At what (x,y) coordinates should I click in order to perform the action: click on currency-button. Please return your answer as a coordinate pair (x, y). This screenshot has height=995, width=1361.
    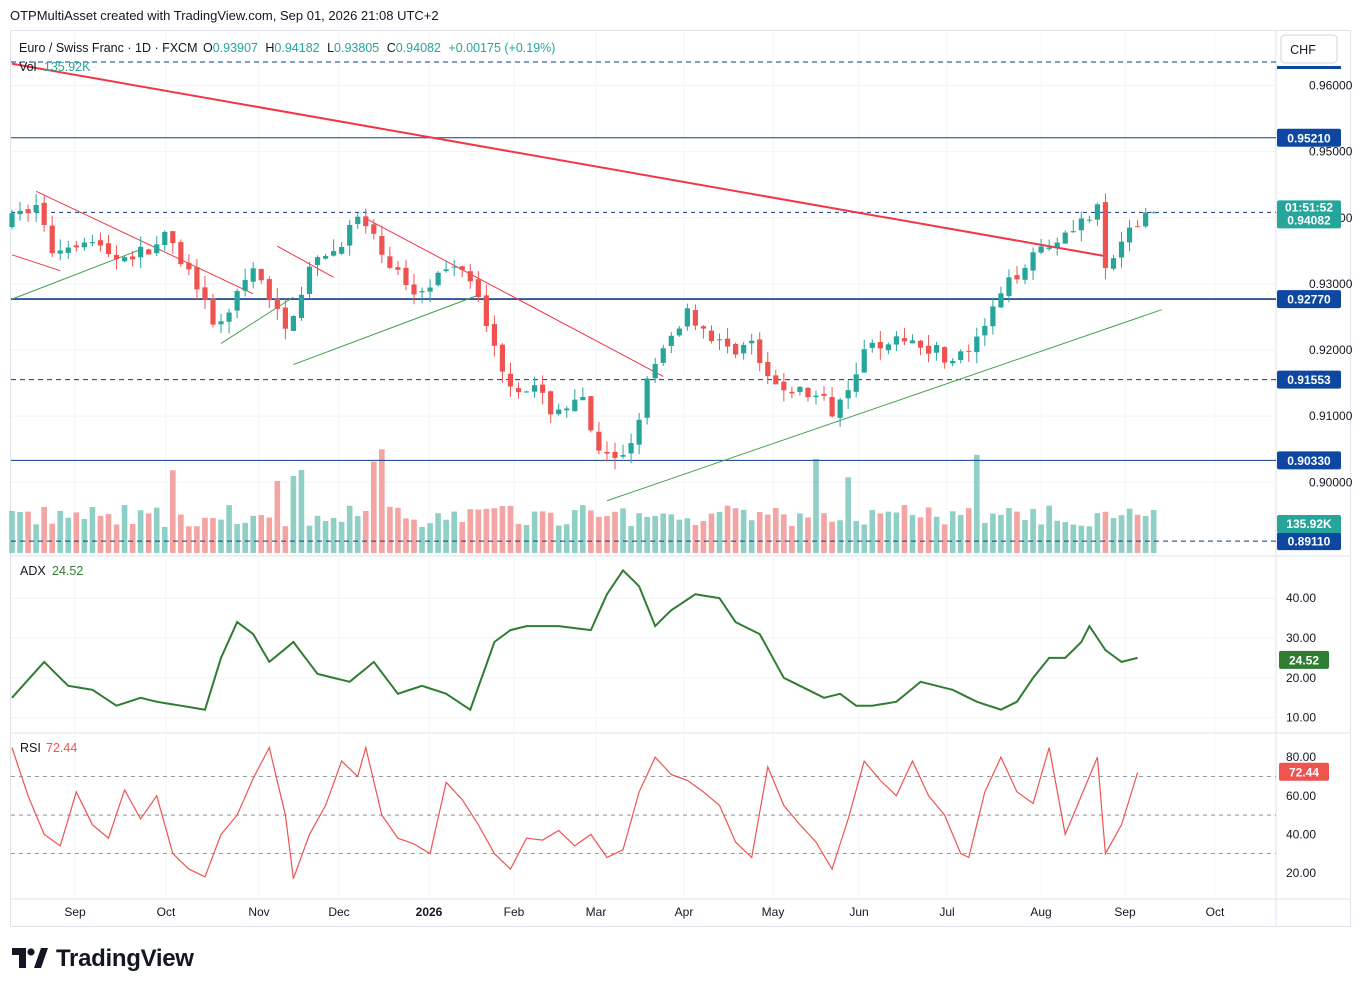
    Looking at the image, I should click on (1309, 49).